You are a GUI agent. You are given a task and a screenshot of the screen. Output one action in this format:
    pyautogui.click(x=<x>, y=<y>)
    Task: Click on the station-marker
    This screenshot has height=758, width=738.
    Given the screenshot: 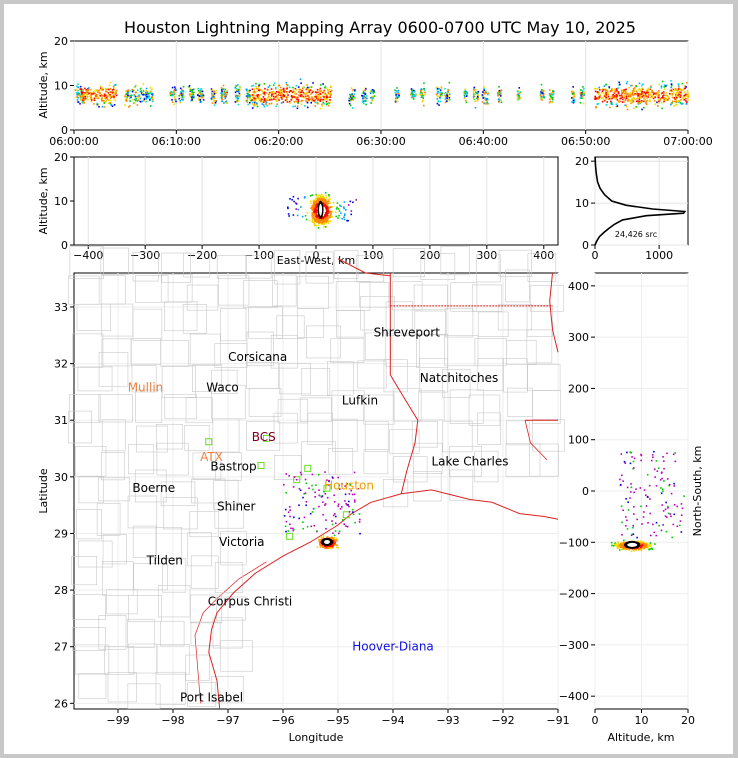 What is the action you would take?
    pyautogui.click(x=346, y=515)
    